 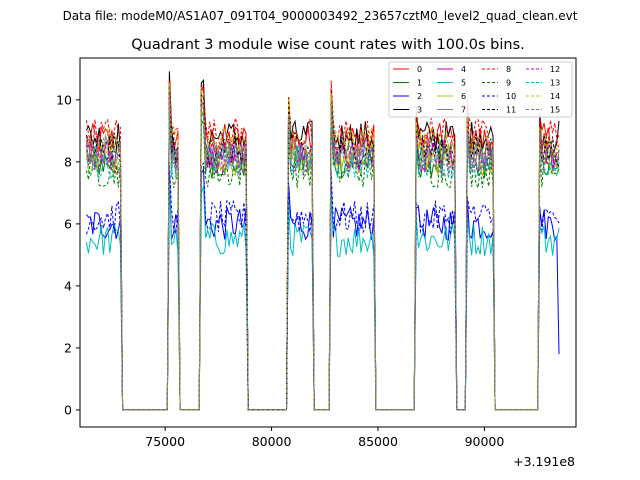 I want to click on legend-label-10: 10, so click(x=511, y=96).